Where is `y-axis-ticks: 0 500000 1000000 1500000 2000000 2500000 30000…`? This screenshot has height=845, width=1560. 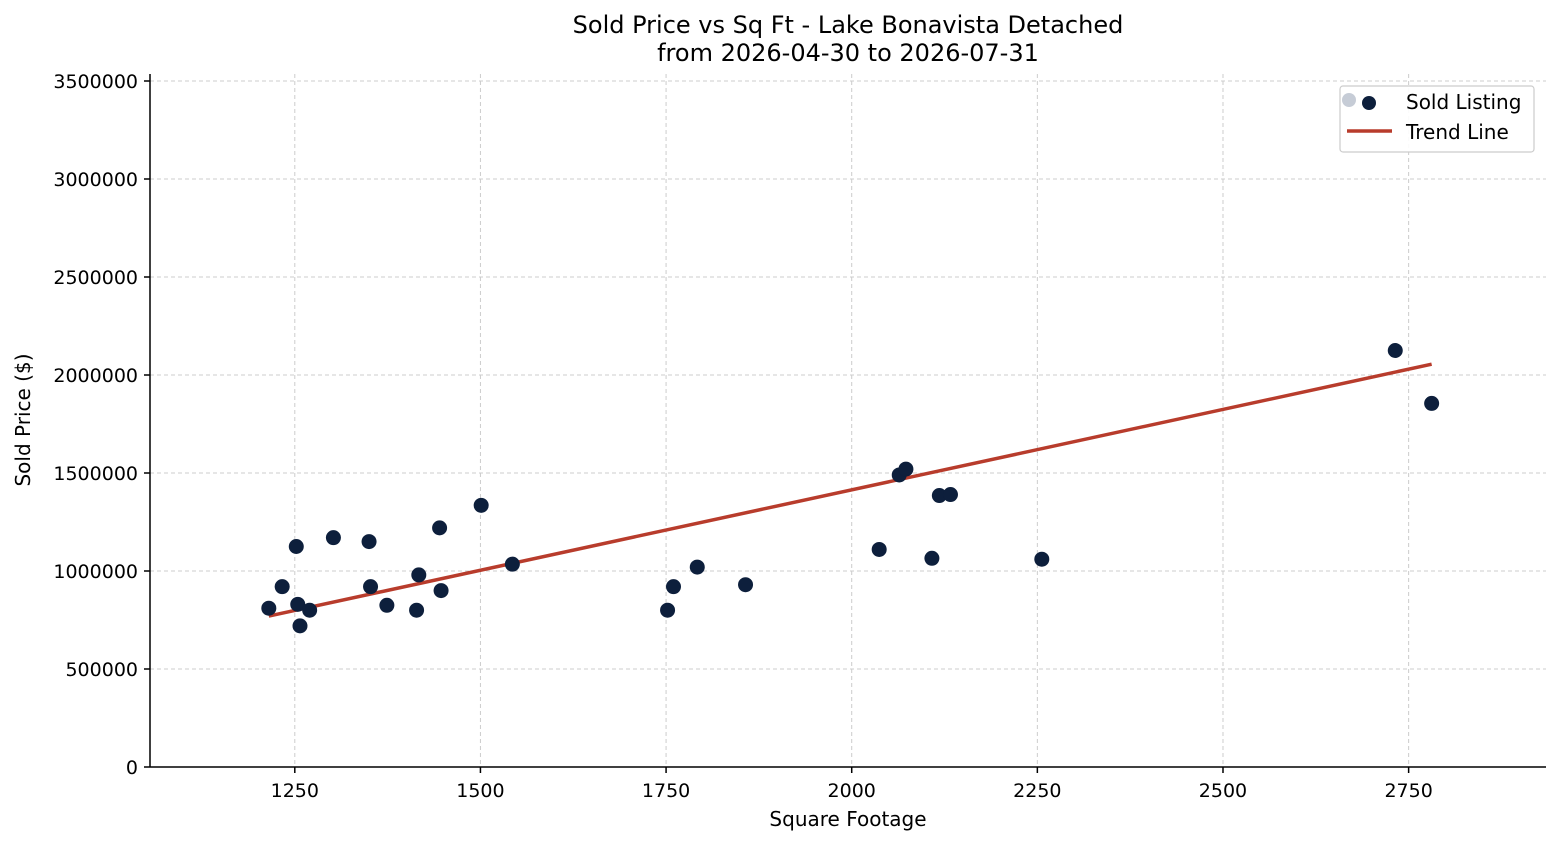
y-axis-ticks: 0 500000 1000000 1500000 2000000 2500000 30000… is located at coordinates (101, 425).